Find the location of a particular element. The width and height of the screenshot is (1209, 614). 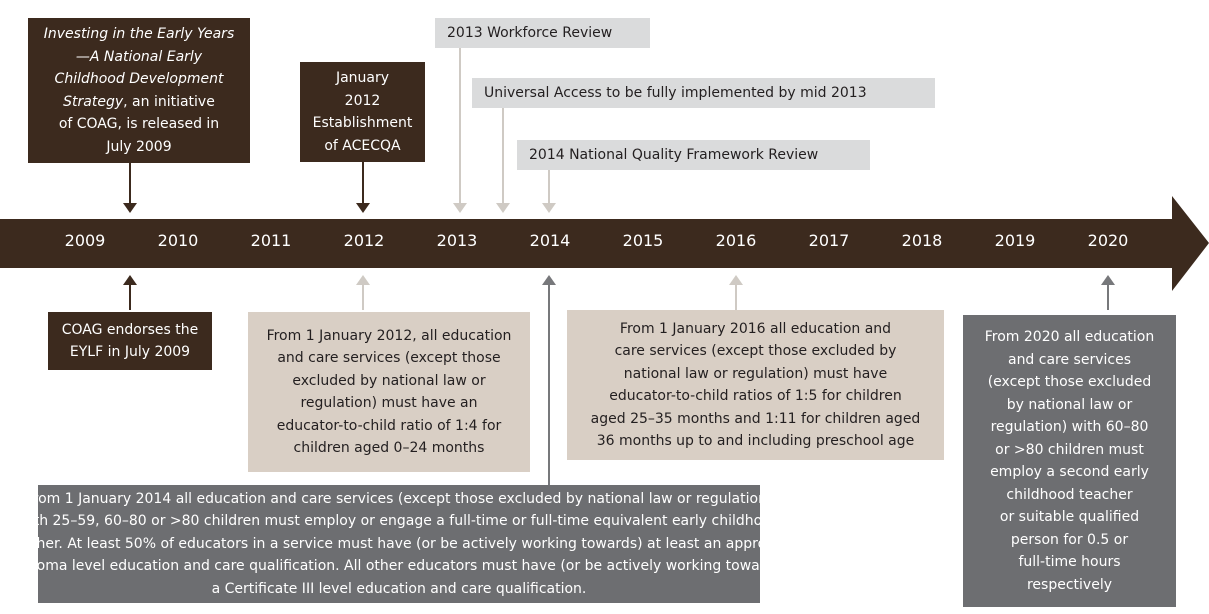

text-line: regulation) with 60–80 is located at coordinates (1069, 427).